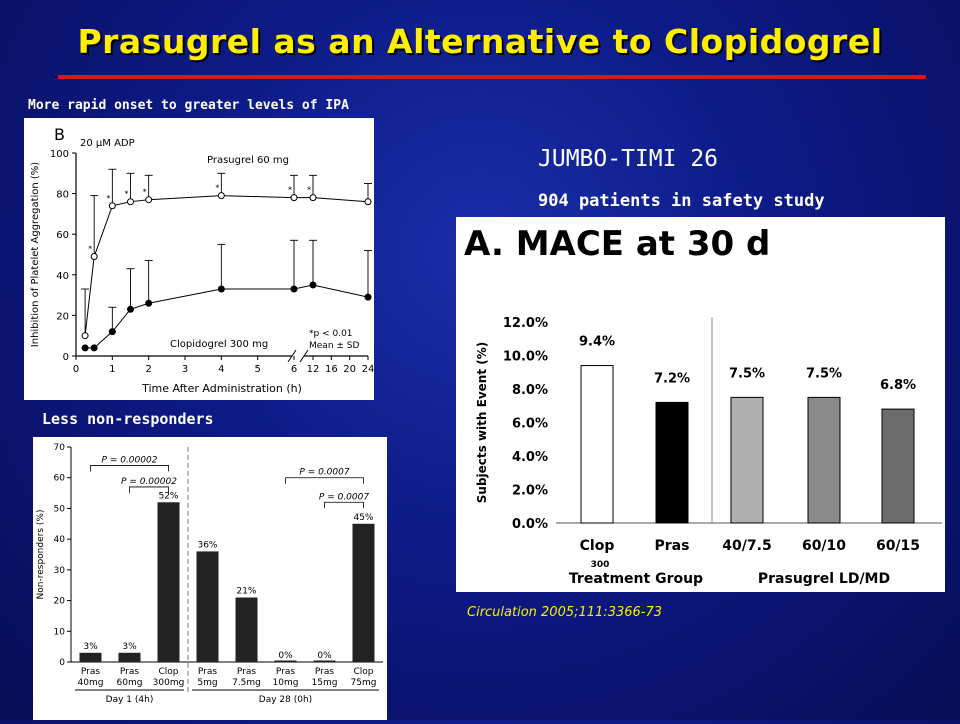 Image resolution: width=960 pixels, height=724 pixels. I want to click on x-axis-label: Time After Administration (h), so click(221, 388).